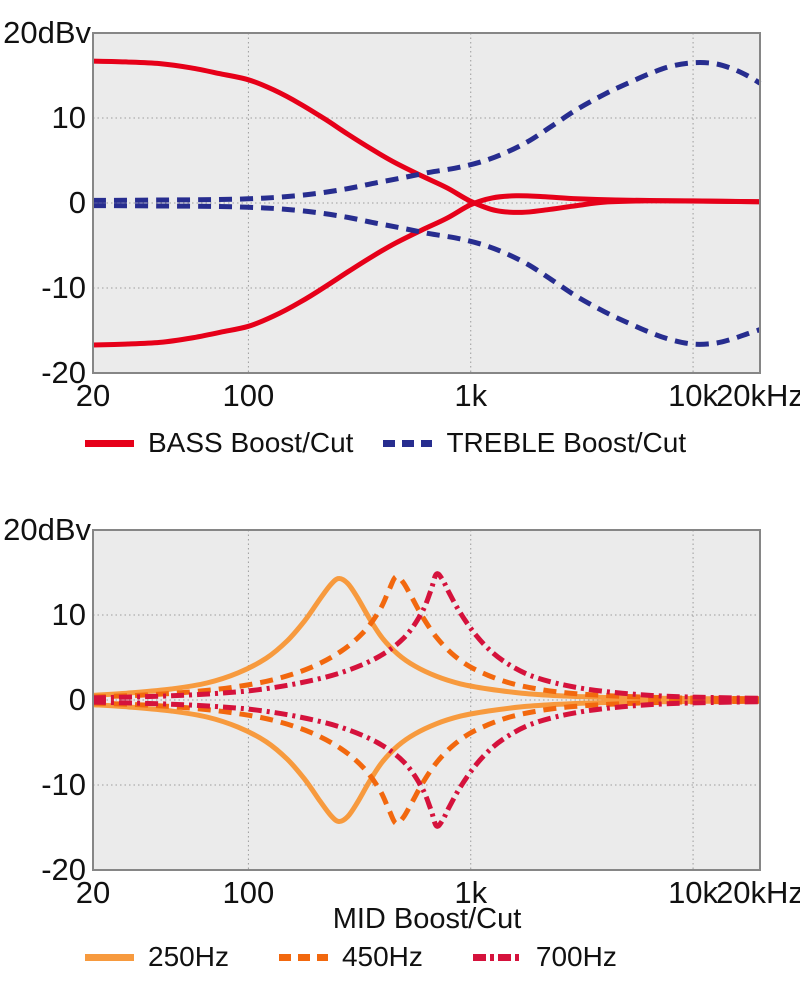 This screenshot has height=1000, width=800. I want to click on top-chart-y-axis-unit-label: 20dBv, so click(47, 32).